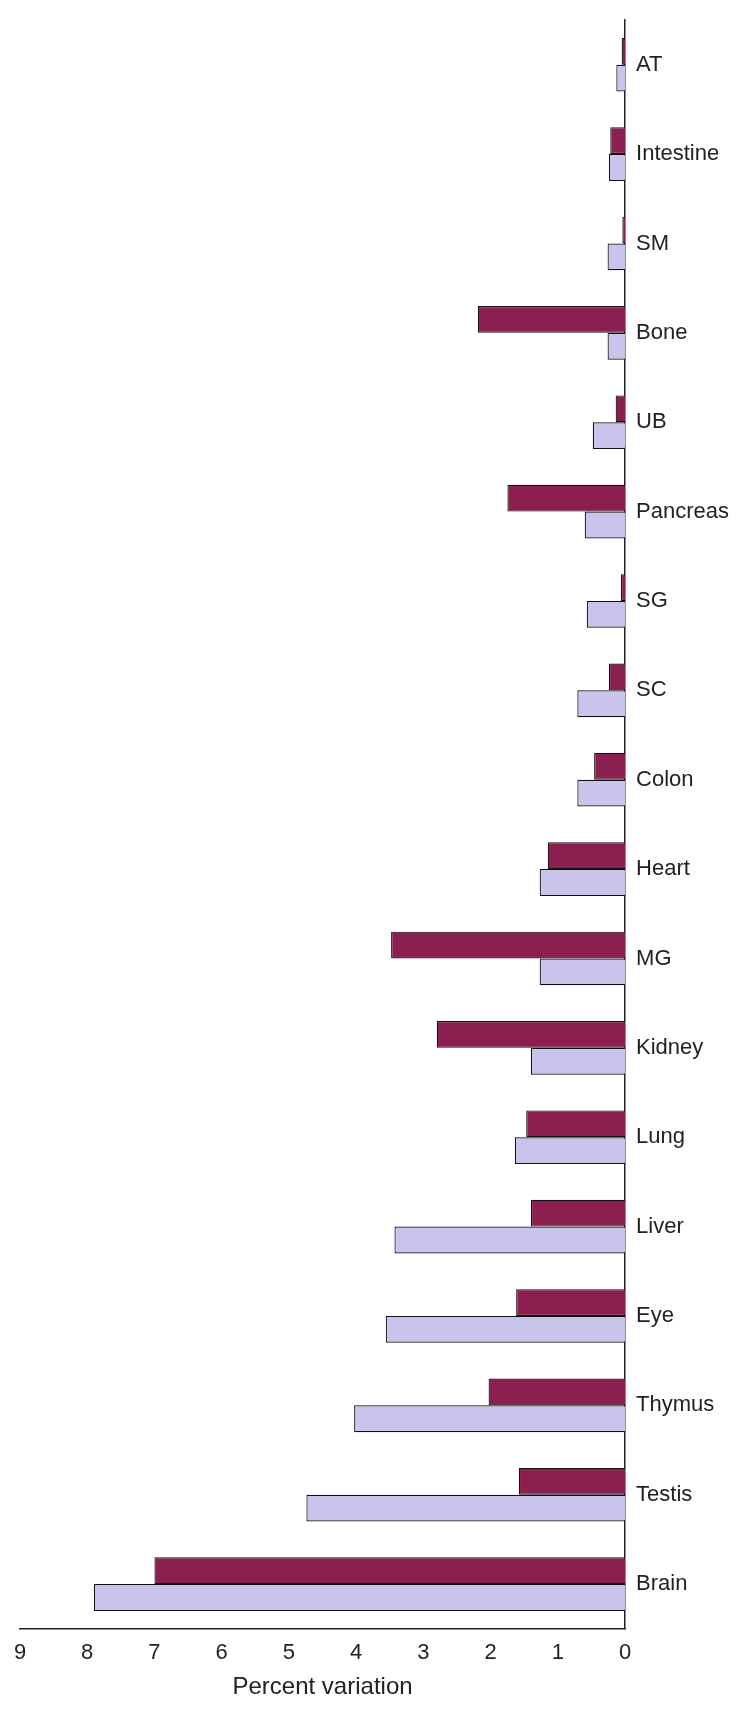 The image size is (752, 1726). I want to click on y-tick-label: Heart, so click(663, 868).